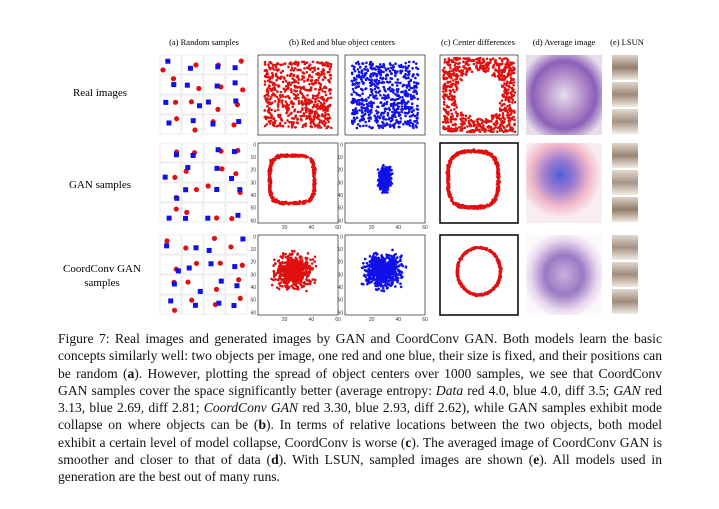 This screenshot has width=719, height=509. I want to click on y-tick-label: 50, so click(253, 301).